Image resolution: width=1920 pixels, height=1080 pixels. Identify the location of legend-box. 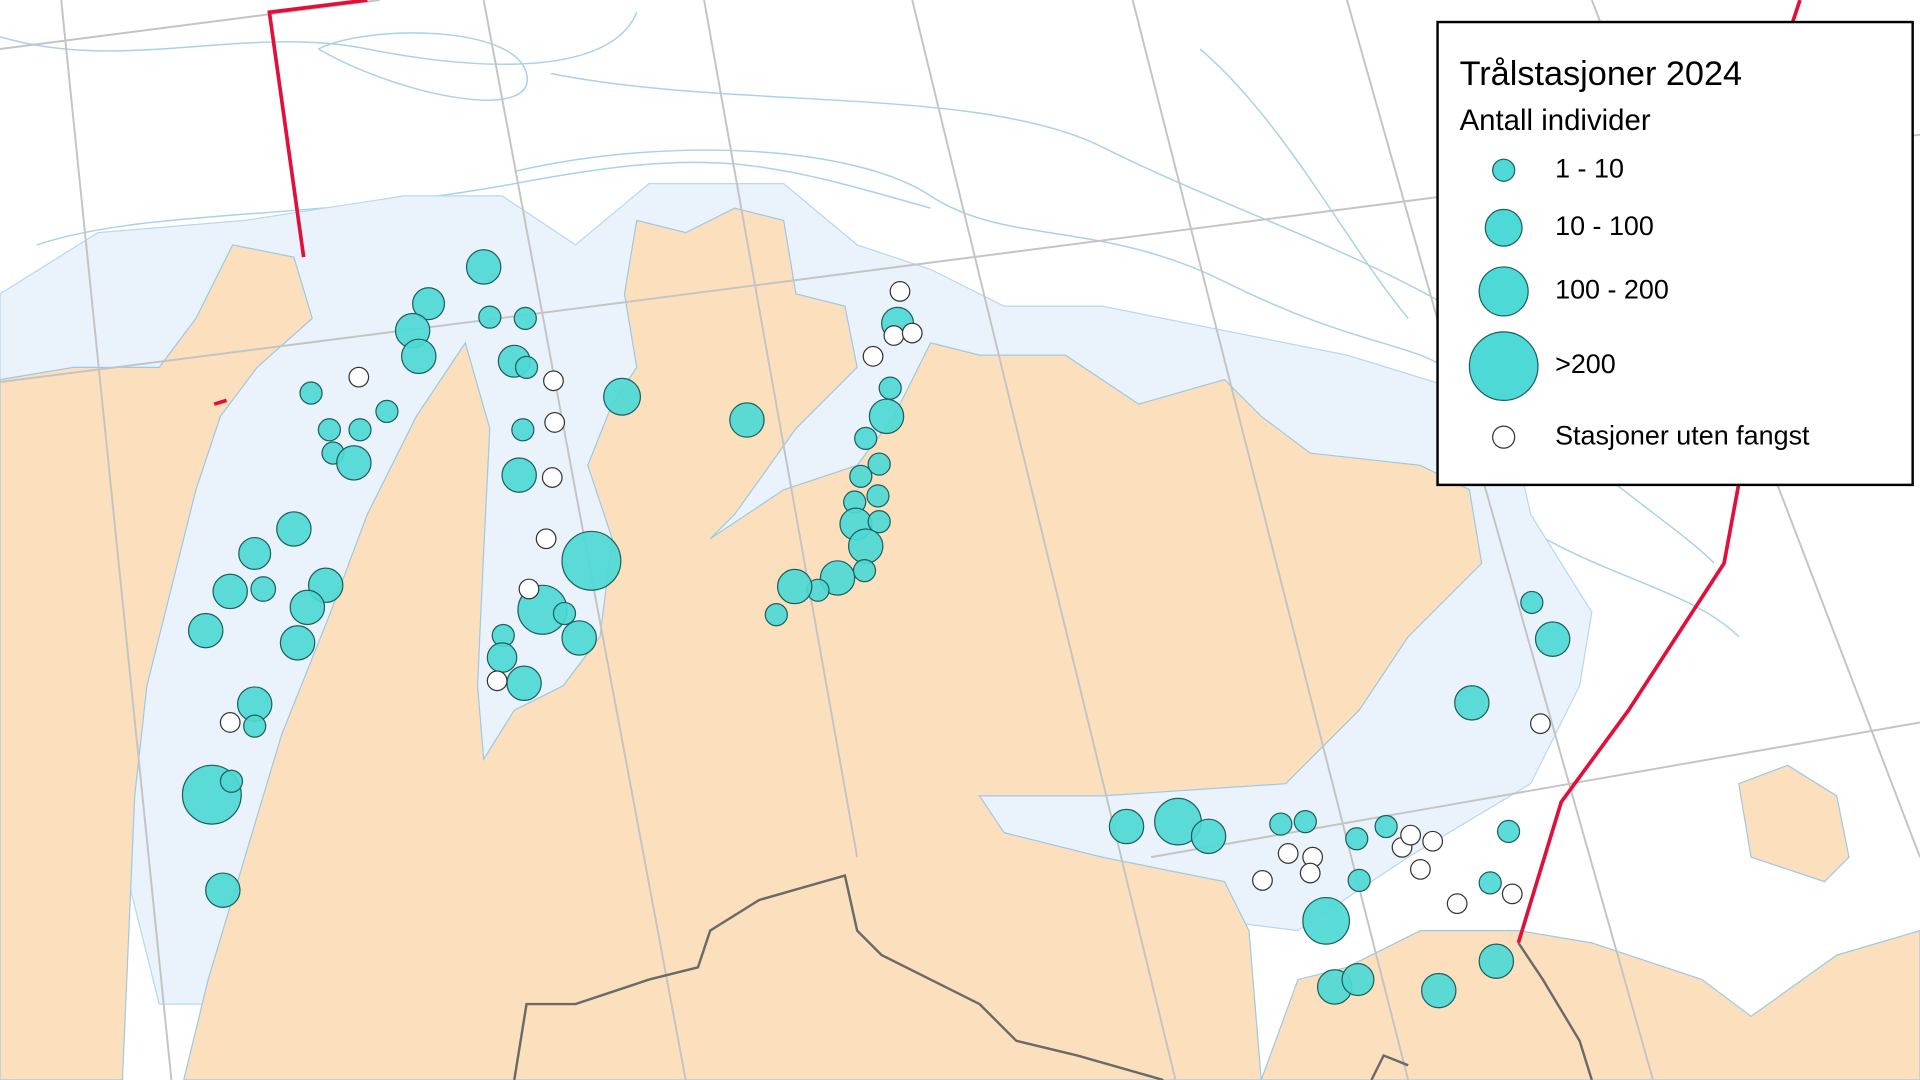
(1675, 253).